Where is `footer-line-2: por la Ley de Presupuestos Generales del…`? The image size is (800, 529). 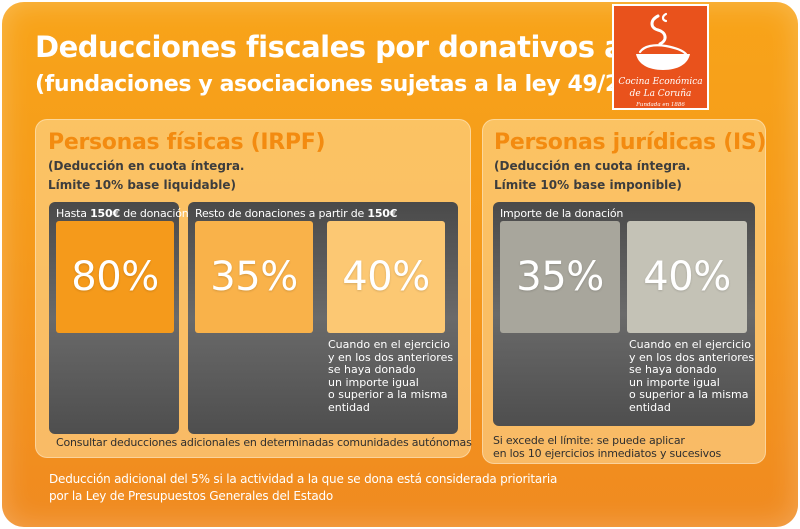
footer-line-2: por la Ley de Presupuestos Generales del… is located at coordinates (191, 496).